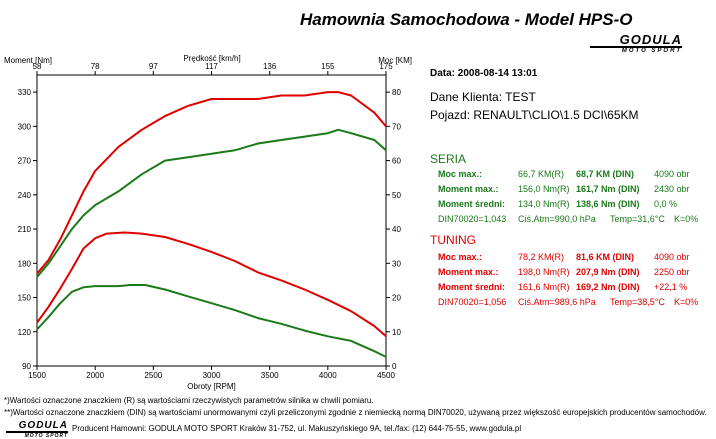  What do you see at coordinates (328, 375) in the screenshot?
I see `x-tick-label: 4000` at bounding box center [328, 375].